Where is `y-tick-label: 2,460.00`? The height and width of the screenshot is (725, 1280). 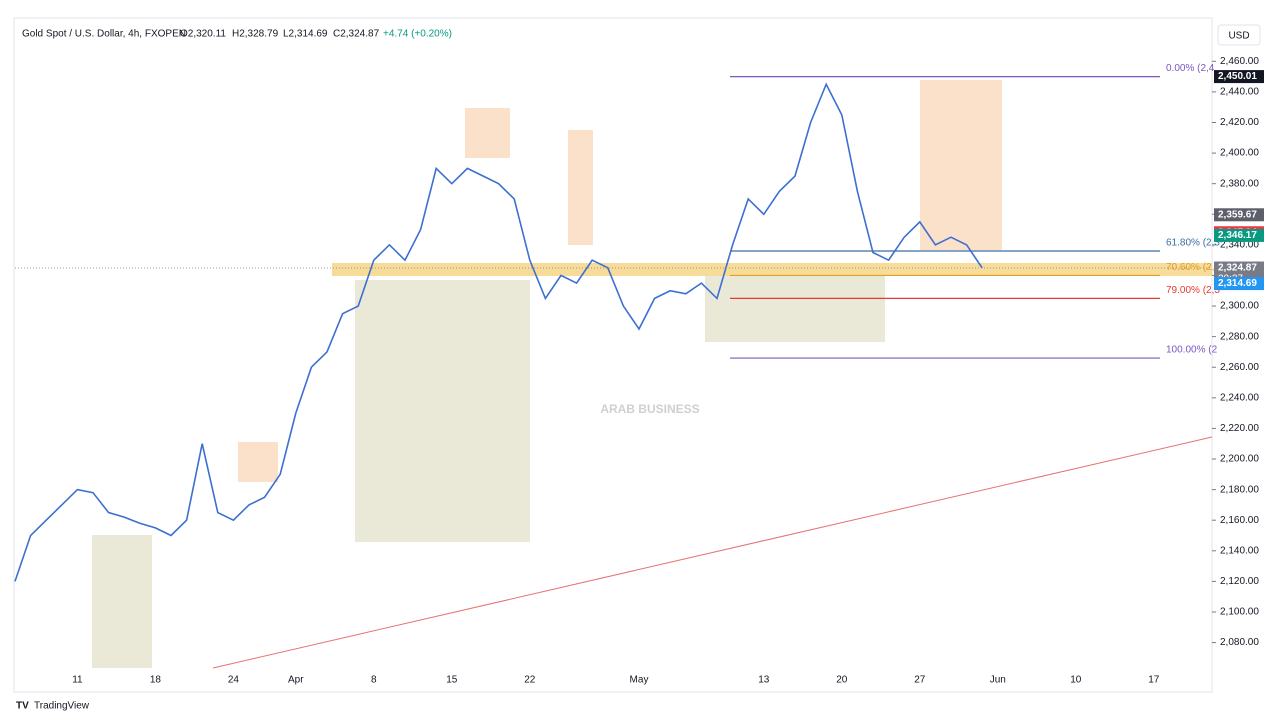
y-tick-label: 2,460.00 is located at coordinates (1239, 61).